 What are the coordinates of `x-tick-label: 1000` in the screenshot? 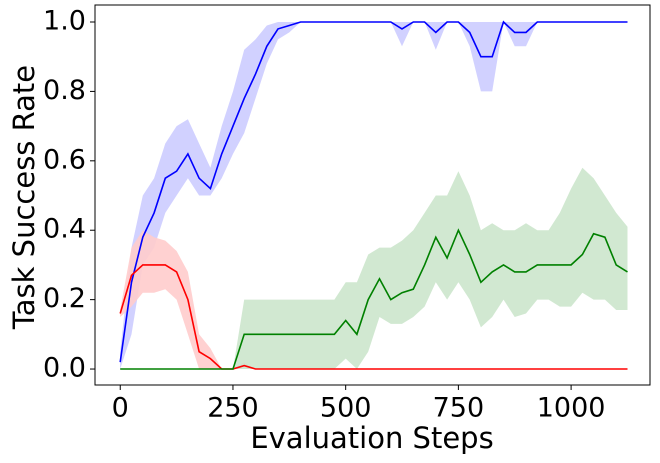 It's located at (571, 408).